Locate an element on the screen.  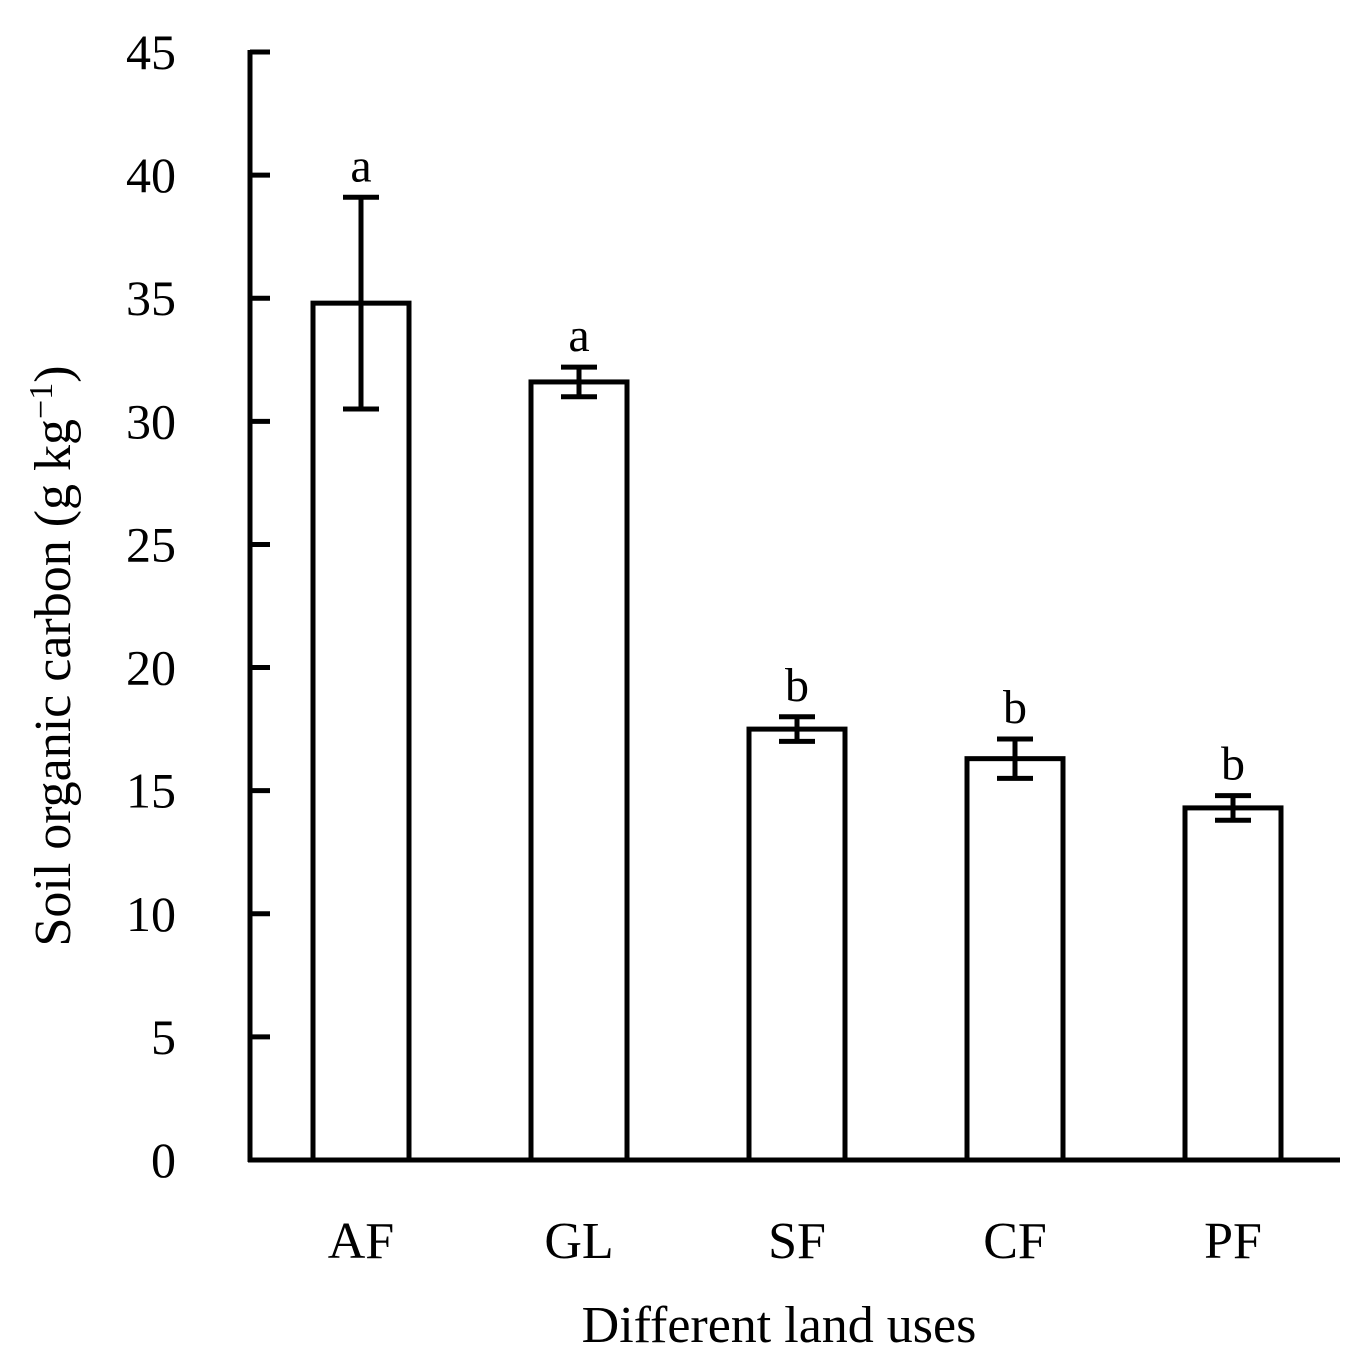
significance-label-pf: b is located at coordinates (1233, 764).